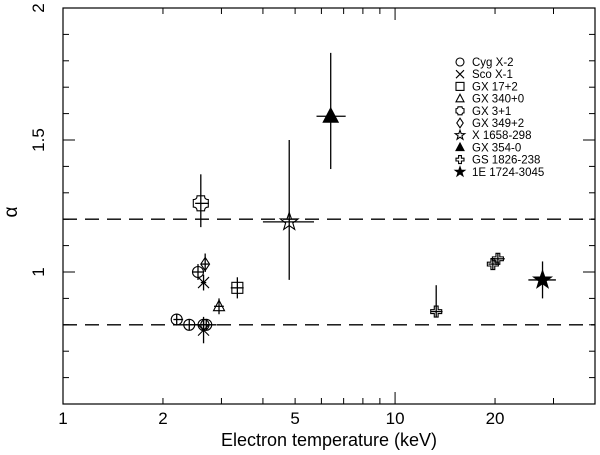  I want to click on legend-entry: GX 340+0, so click(489, 99).